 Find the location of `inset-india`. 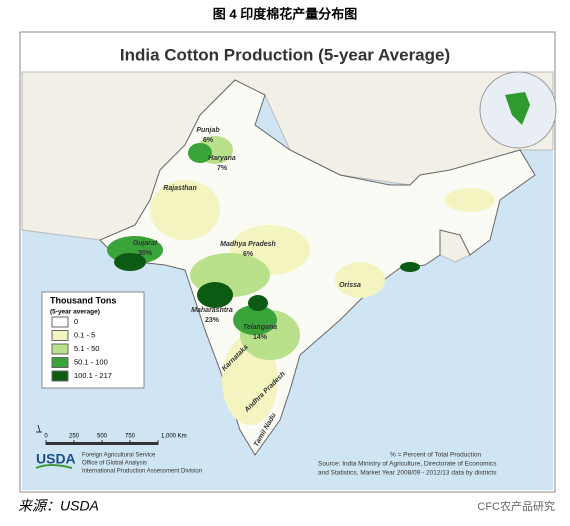

inset-india is located at coordinates (517, 108).